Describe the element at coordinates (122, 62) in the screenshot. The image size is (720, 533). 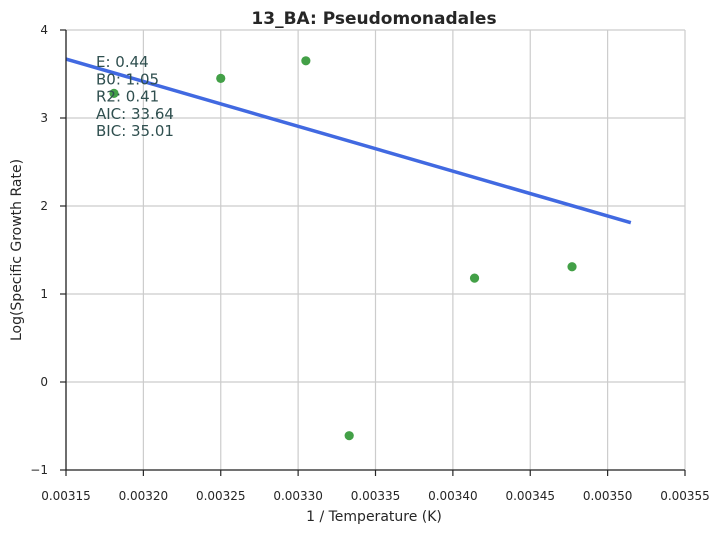
I see `fit-stat-text: E: 0.44` at that location.